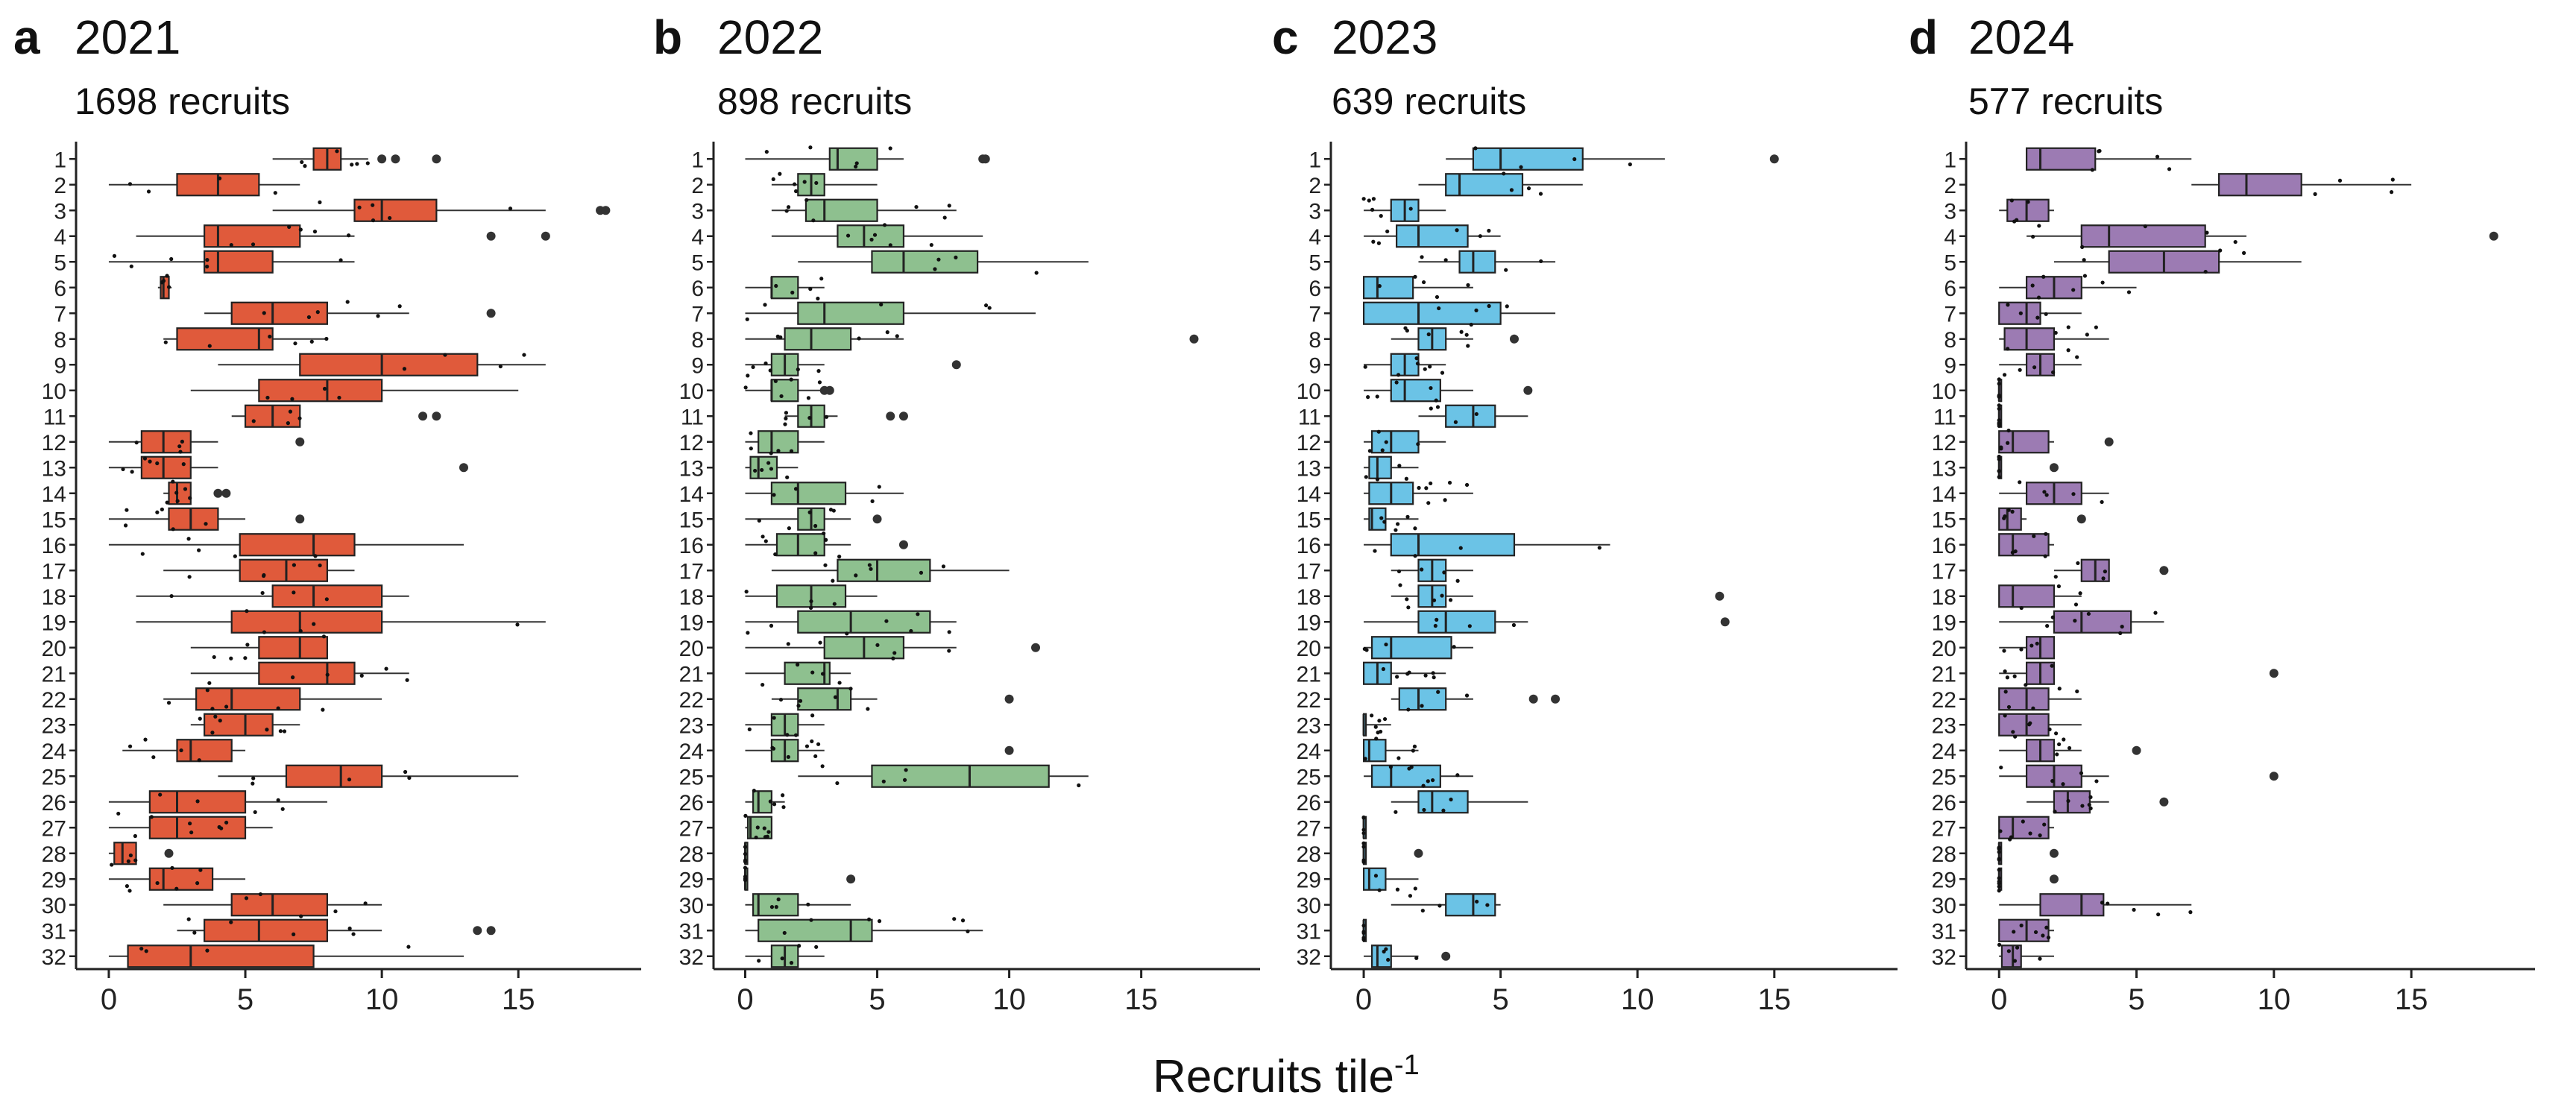  I want to click on x-tick-label: 5, so click(877, 1000).